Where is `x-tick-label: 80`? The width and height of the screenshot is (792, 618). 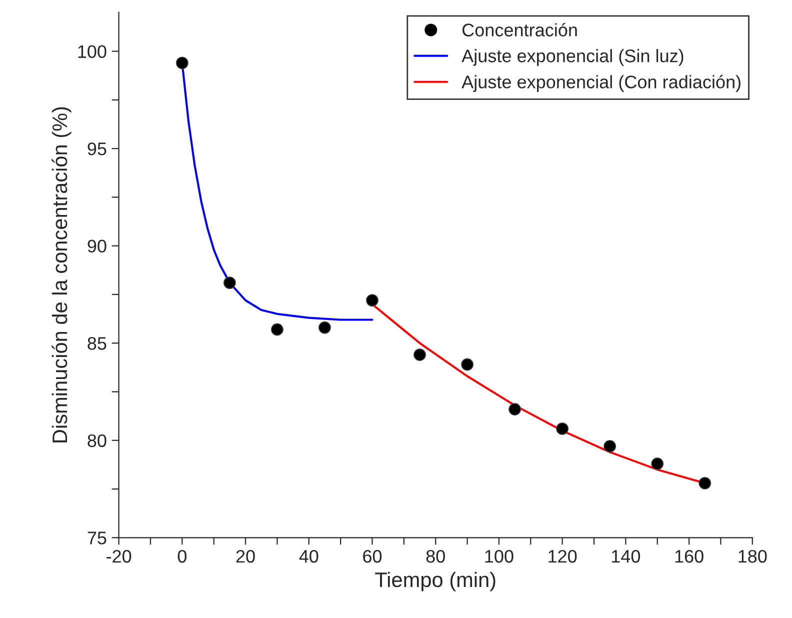 x-tick-label: 80 is located at coordinates (435, 556).